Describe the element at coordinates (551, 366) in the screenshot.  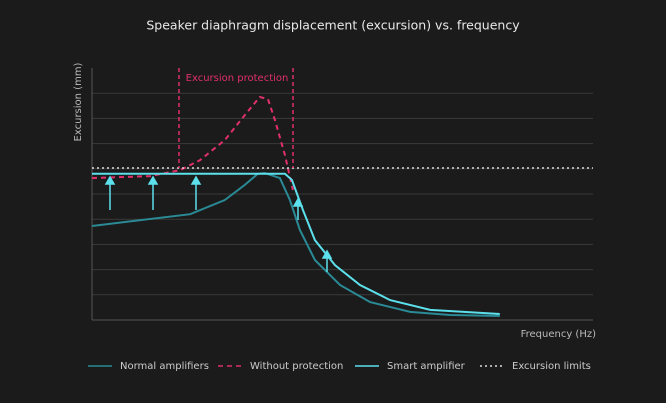
I see `legend-label: Excursion limits` at that location.